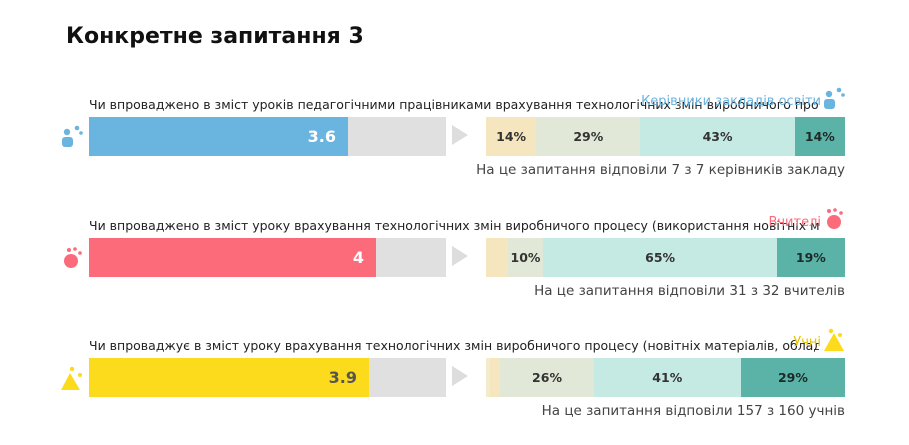 This screenshot has height=445, width=909. I want to click on group-label: Вчителі, so click(794, 222).